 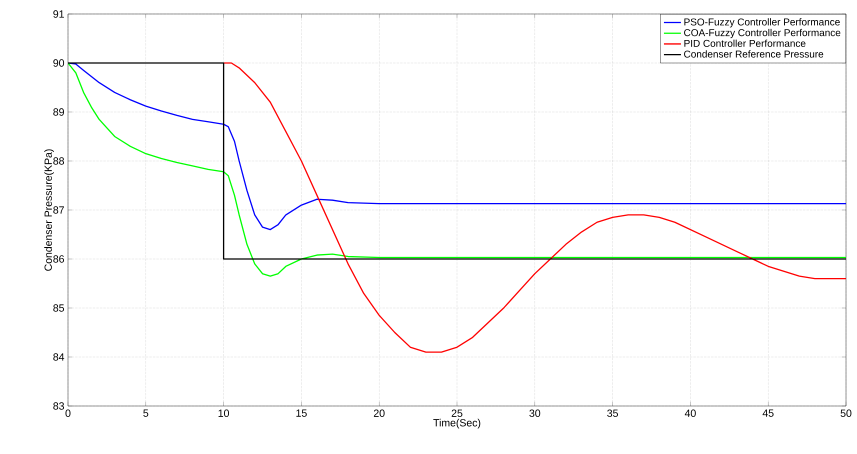 I want to click on y-tick-label: 86, so click(x=58, y=259).